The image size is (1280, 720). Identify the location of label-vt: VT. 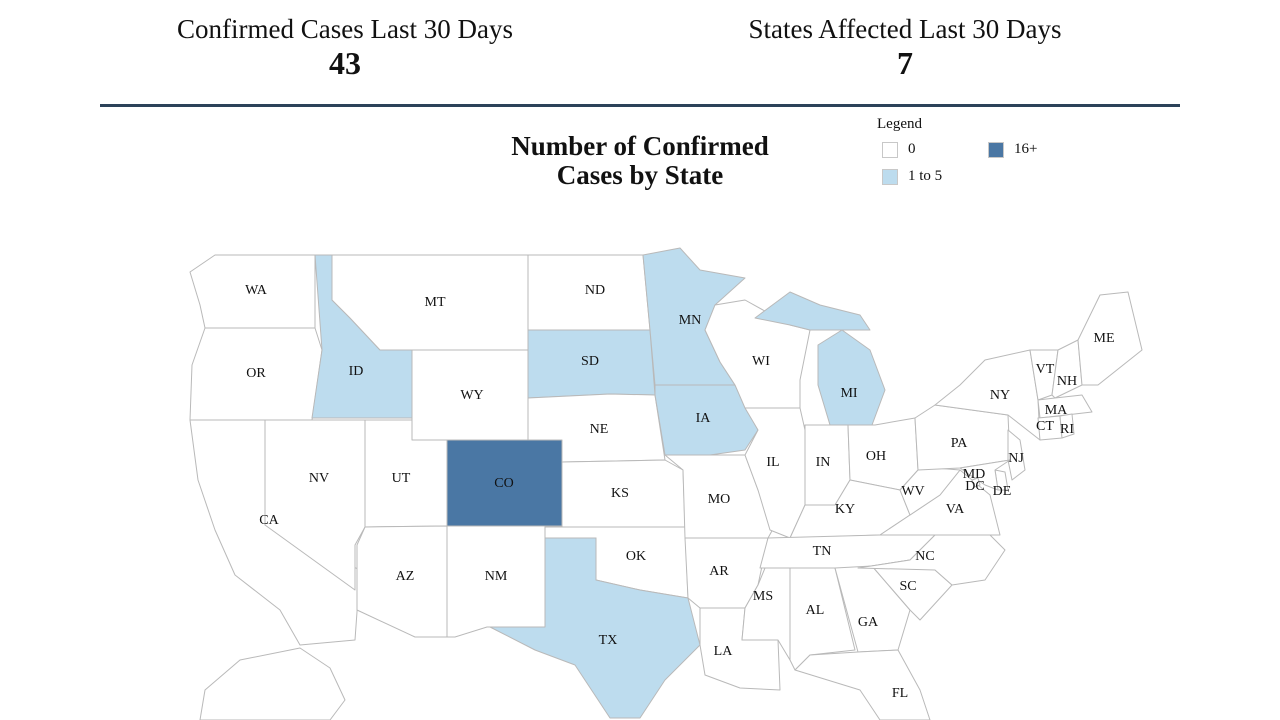
(1045, 369).